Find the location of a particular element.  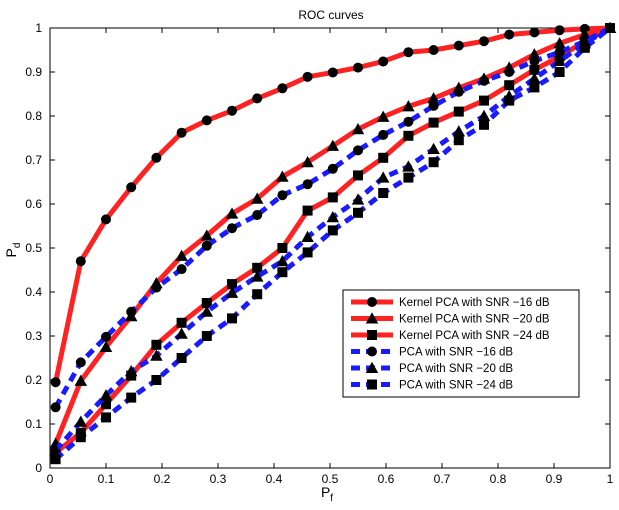

legend-label: PCA with SNR −16 dB is located at coordinates (456, 353).